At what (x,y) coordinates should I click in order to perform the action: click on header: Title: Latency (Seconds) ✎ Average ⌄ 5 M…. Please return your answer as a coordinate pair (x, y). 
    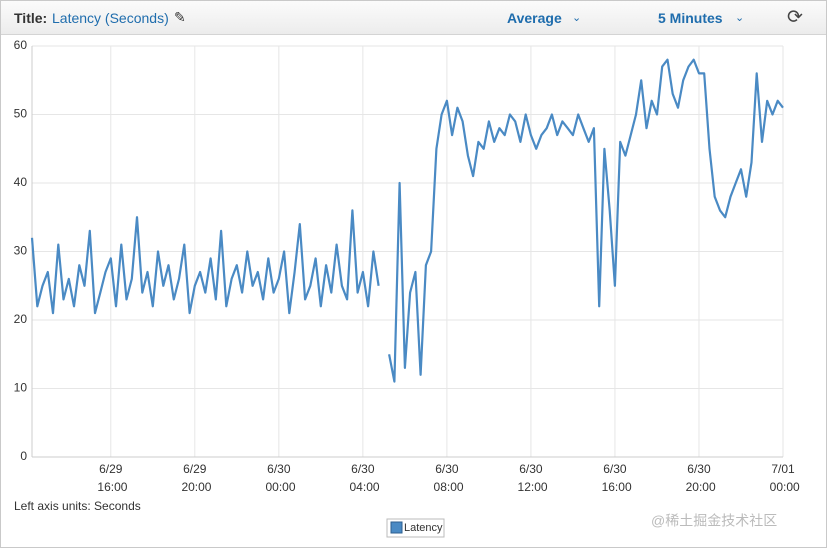
    Looking at the image, I should click on (413, 18).